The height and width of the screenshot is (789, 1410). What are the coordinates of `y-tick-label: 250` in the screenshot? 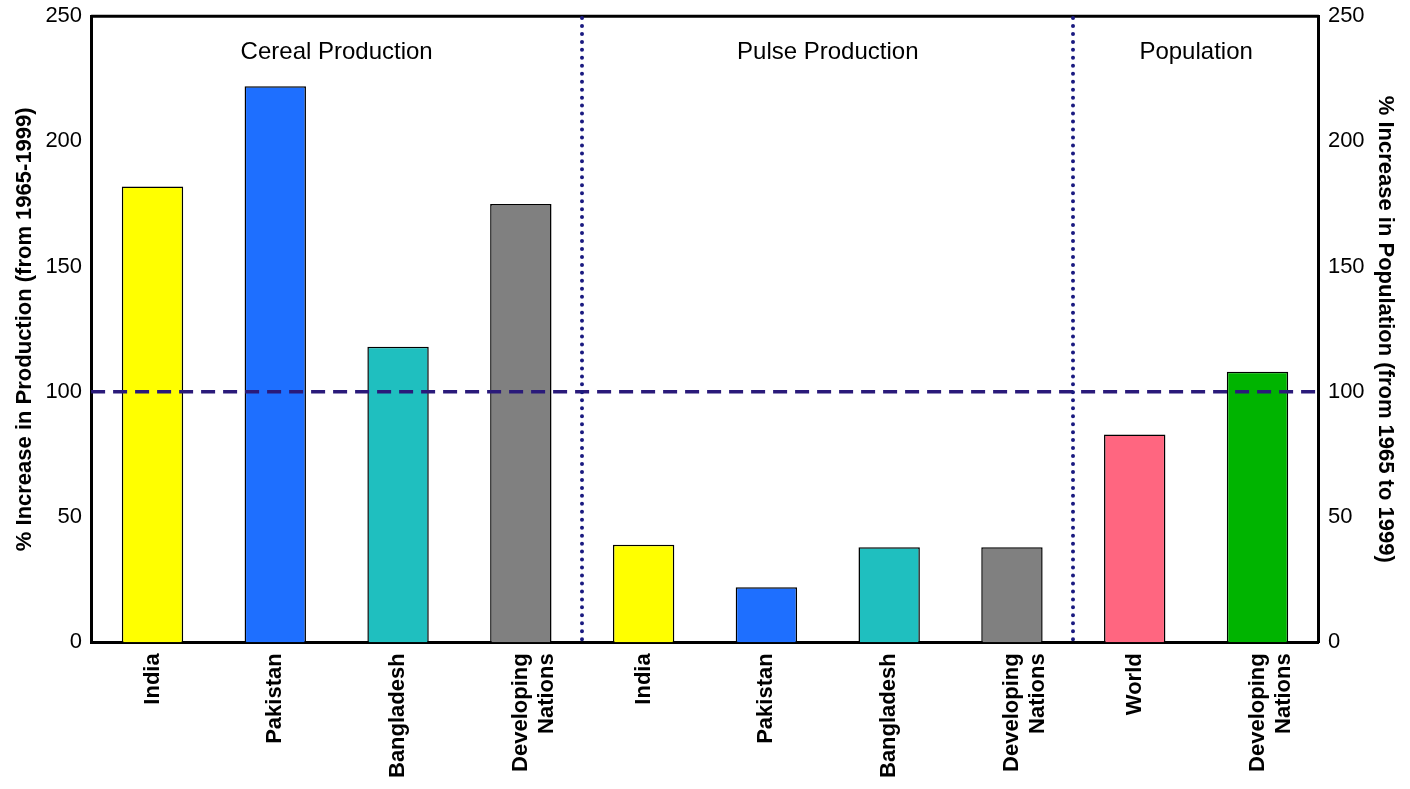 It's located at (64, 15).